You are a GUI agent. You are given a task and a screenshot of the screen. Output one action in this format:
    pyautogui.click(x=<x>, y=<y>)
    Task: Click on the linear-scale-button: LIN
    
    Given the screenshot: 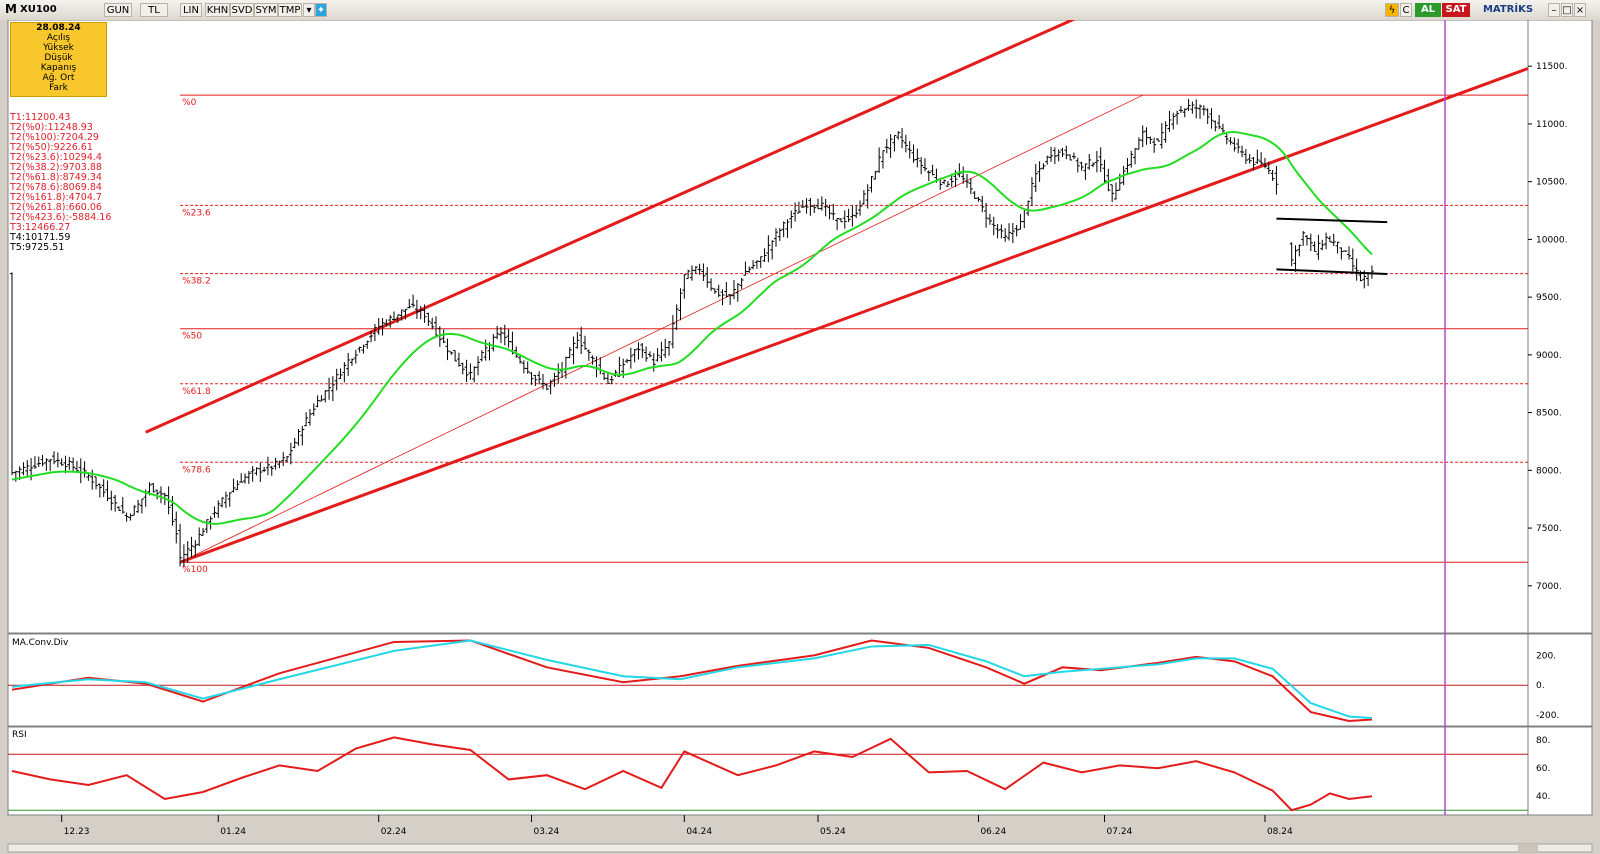 What is the action you would take?
    pyautogui.click(x=191, y=10)
    